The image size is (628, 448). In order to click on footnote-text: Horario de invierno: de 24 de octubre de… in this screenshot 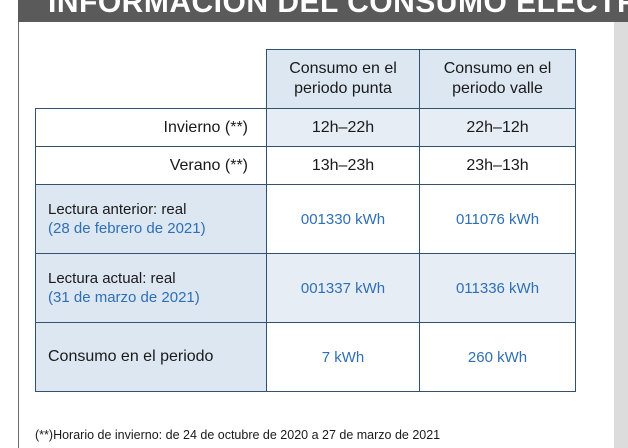, I will do `click(247, 435)`.